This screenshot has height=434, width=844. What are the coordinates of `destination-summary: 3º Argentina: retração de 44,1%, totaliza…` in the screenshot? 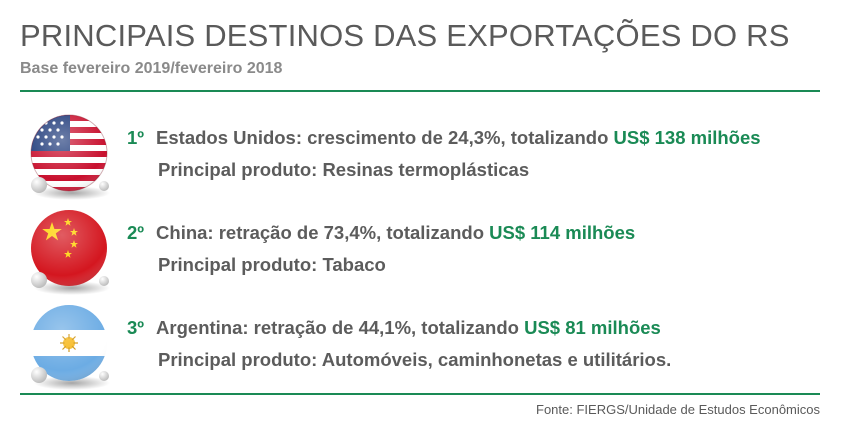 It's located at (394, 328).